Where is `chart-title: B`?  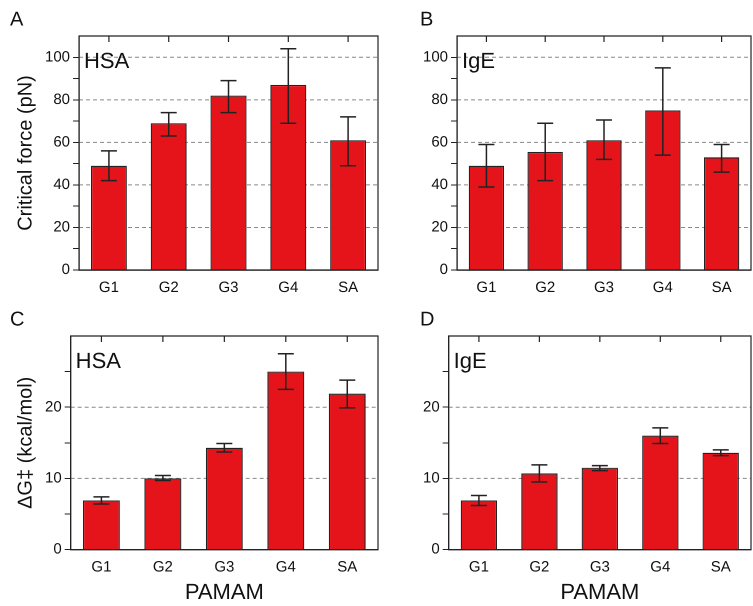 chart-title: B is located at coordinates (427, 19).